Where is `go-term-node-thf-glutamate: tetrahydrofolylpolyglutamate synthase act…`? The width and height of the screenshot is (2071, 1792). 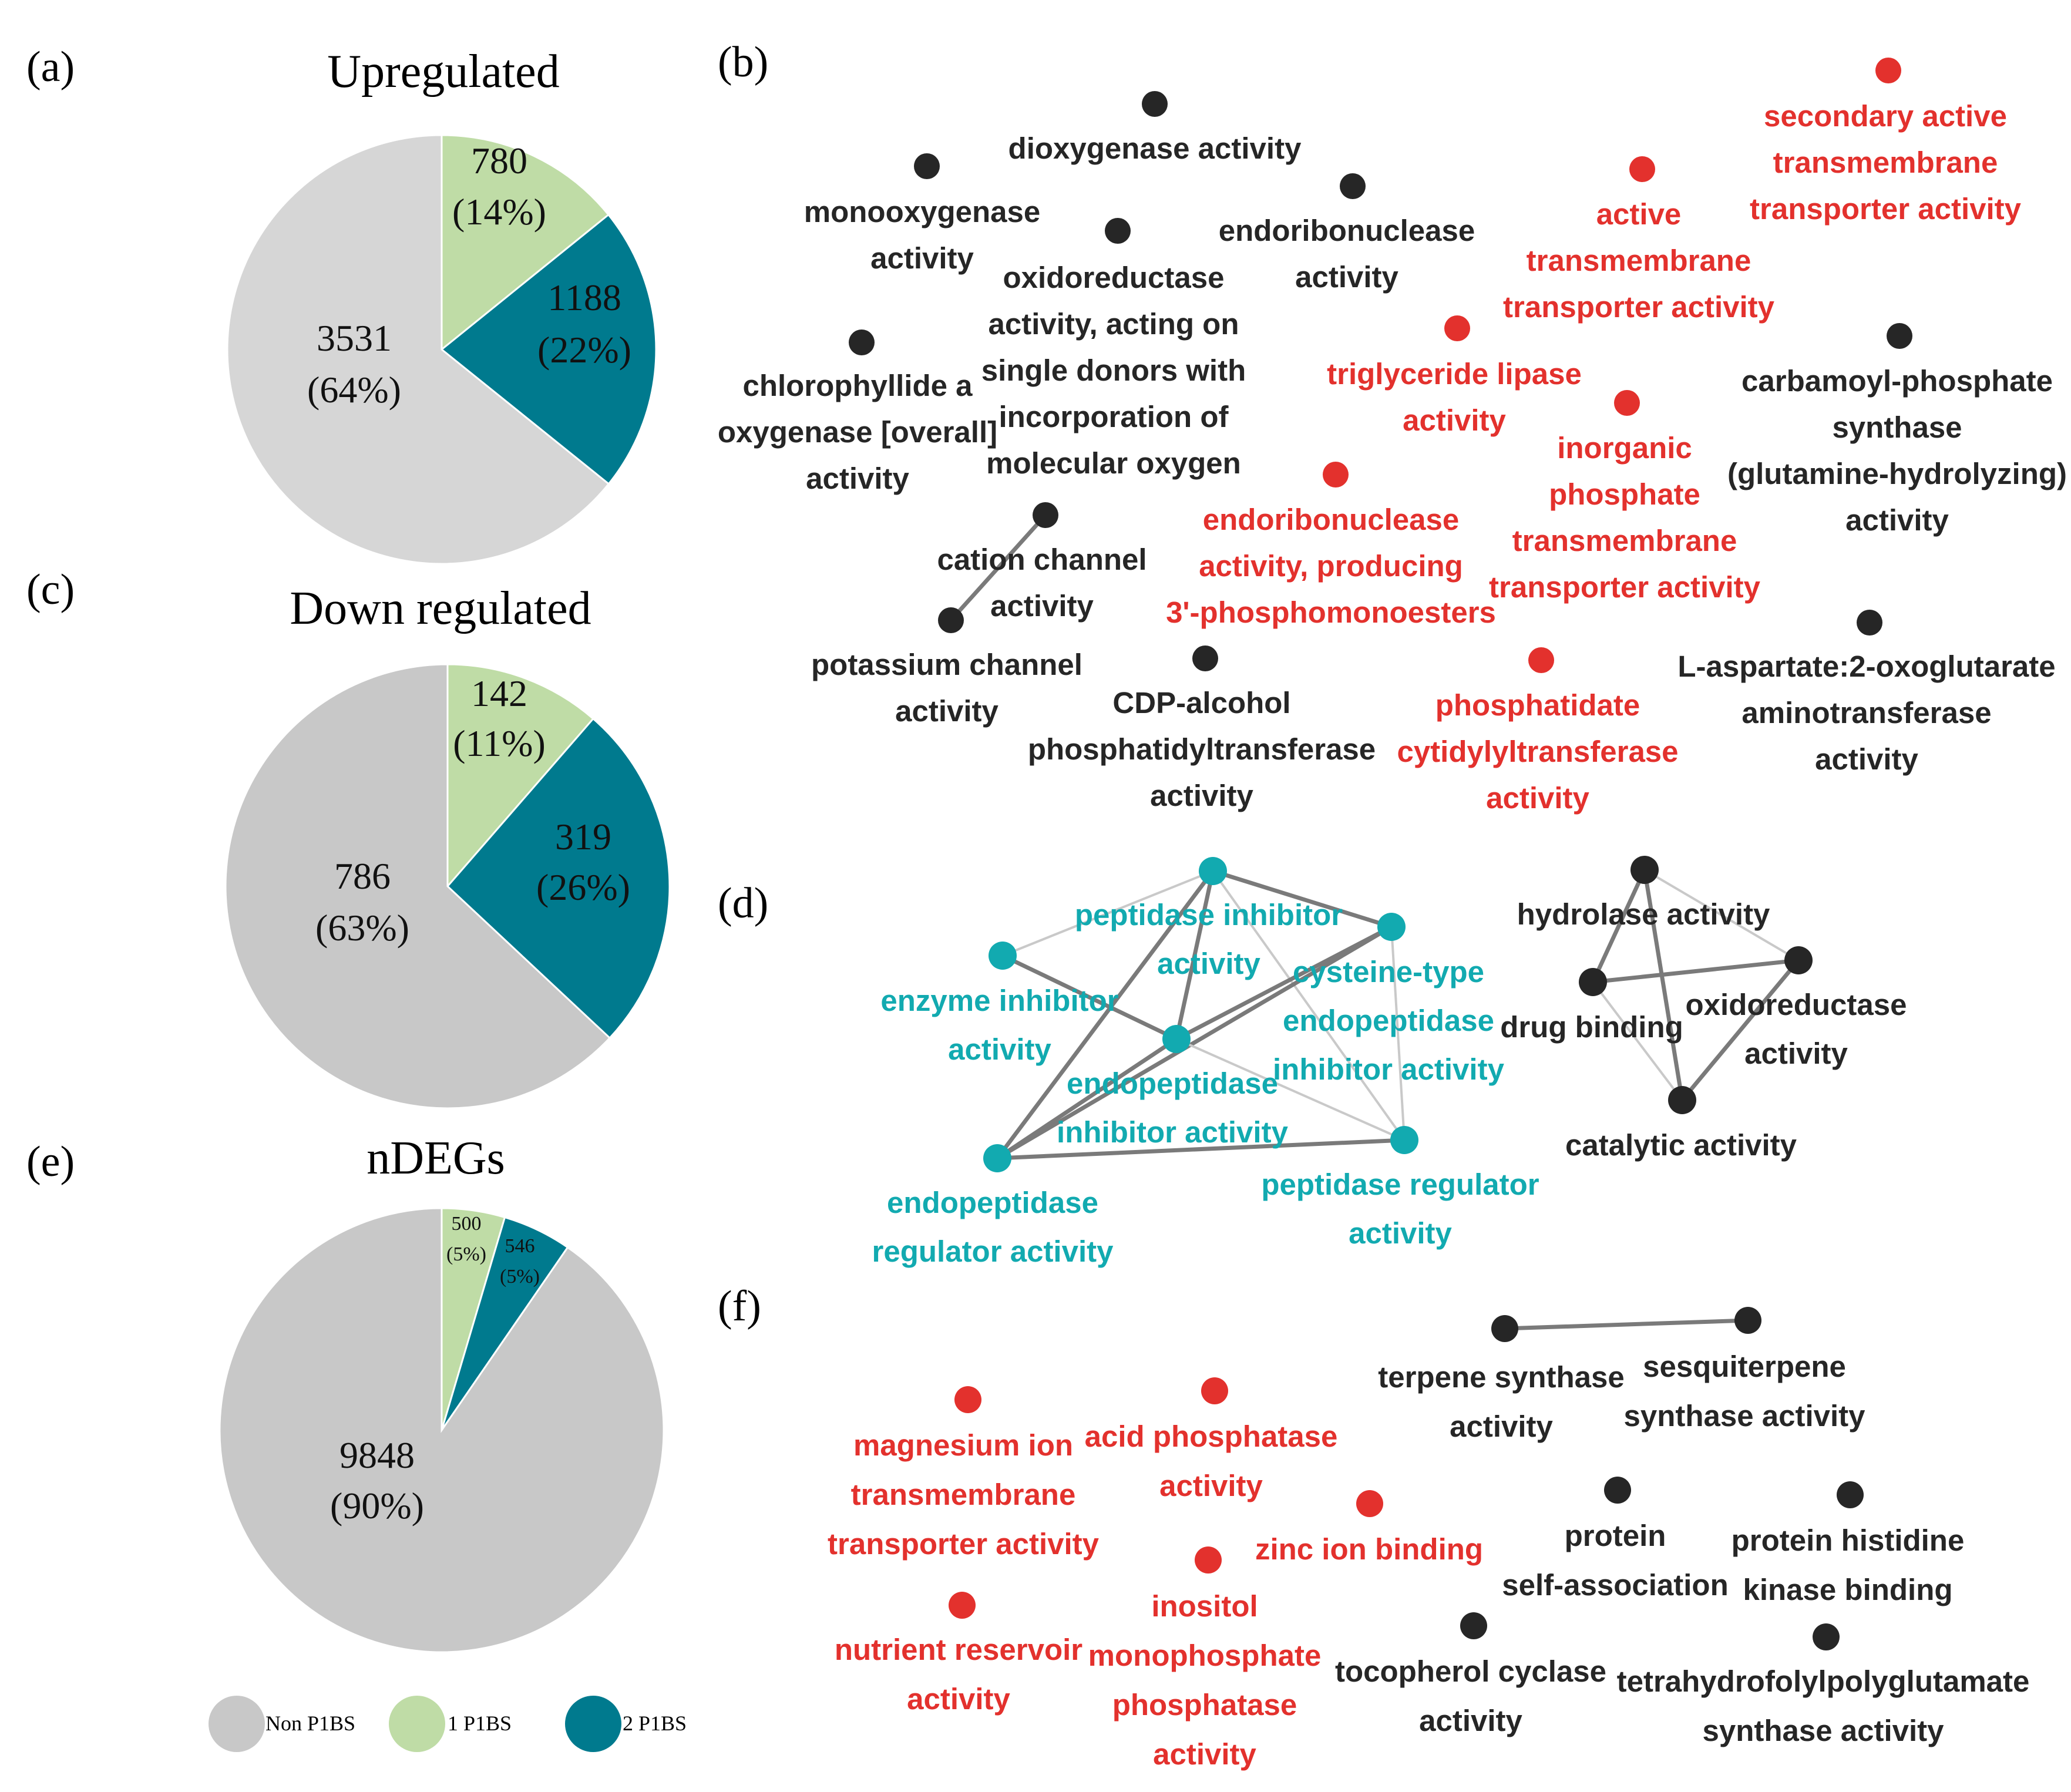 go-term-node-thf-glutamate: tetrahydrofolylpolyglutamate synthase act… is located at coordinates (1823, 1685).